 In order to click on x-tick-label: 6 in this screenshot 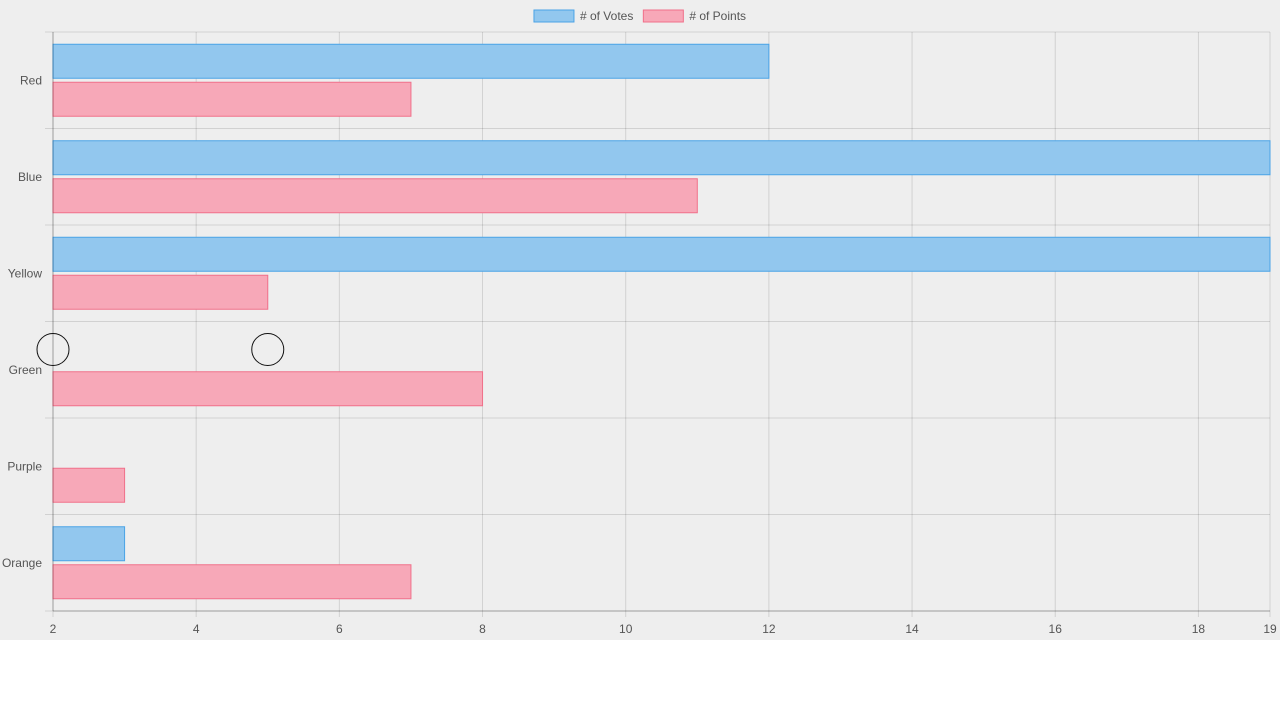, I will do `click(339, 629)`.